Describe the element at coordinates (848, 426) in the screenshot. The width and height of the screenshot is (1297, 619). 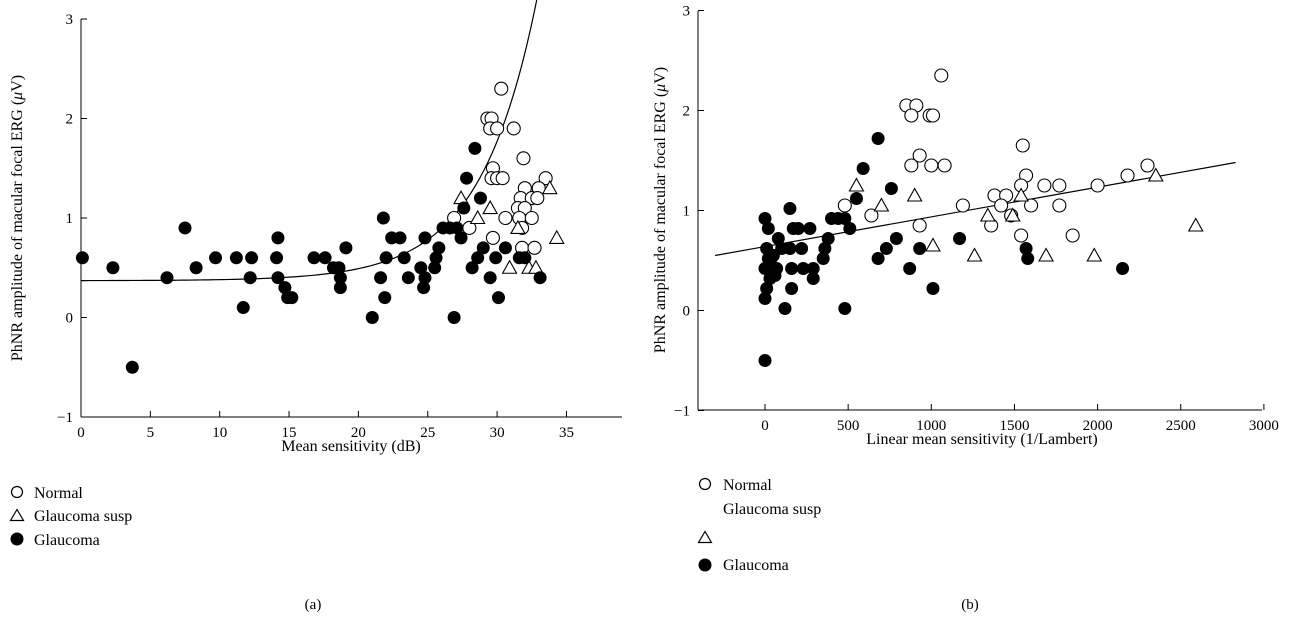
I see `x-tick-label: 500` at that location.